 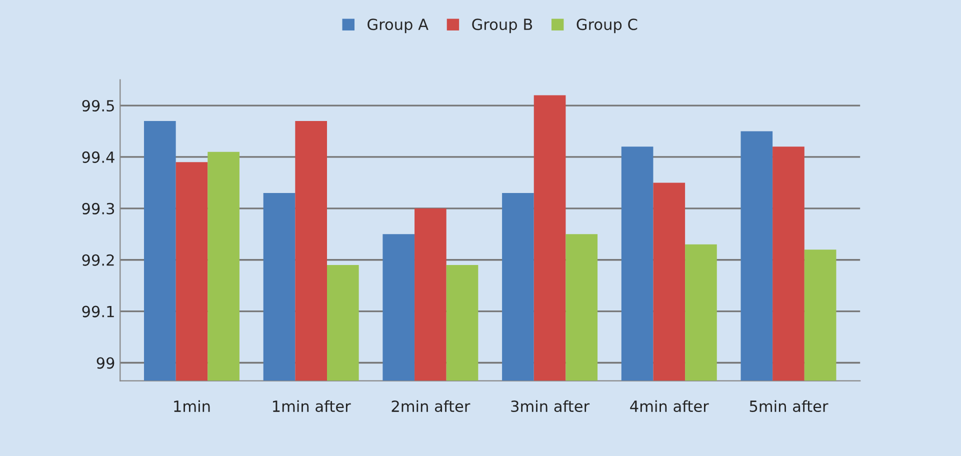 I want to click on legend-label: Group A, so click(x=398, y=26).